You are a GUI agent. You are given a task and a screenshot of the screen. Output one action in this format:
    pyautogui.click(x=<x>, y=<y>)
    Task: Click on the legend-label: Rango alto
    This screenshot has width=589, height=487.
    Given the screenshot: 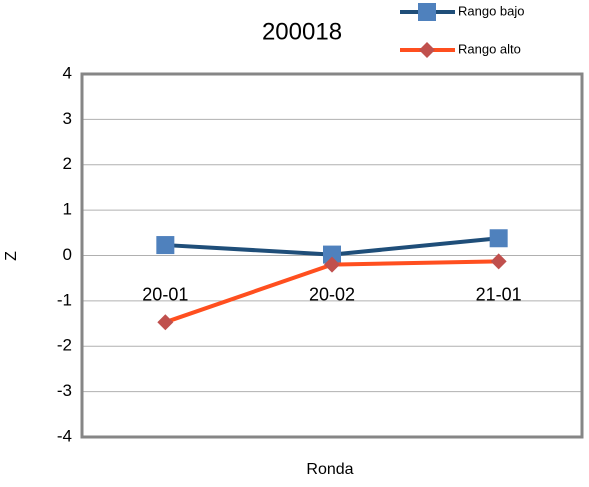 What is the action you would take?
    pyautogui.click(x=489, y=48)
    